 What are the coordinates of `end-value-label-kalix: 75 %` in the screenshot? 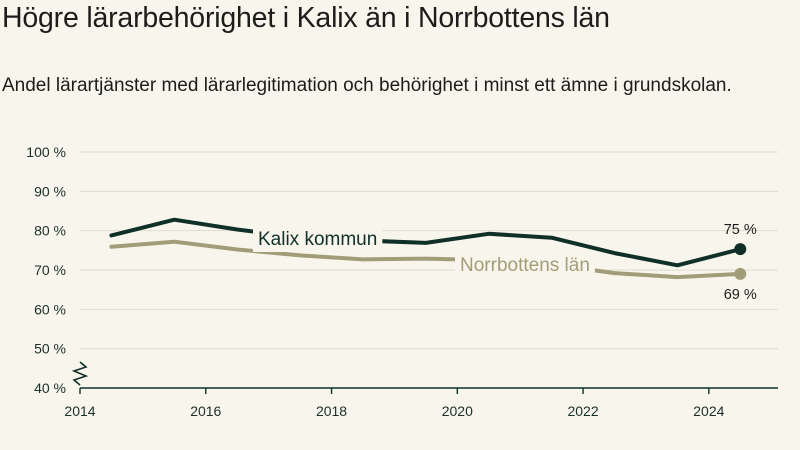 It's located at (740, 230).